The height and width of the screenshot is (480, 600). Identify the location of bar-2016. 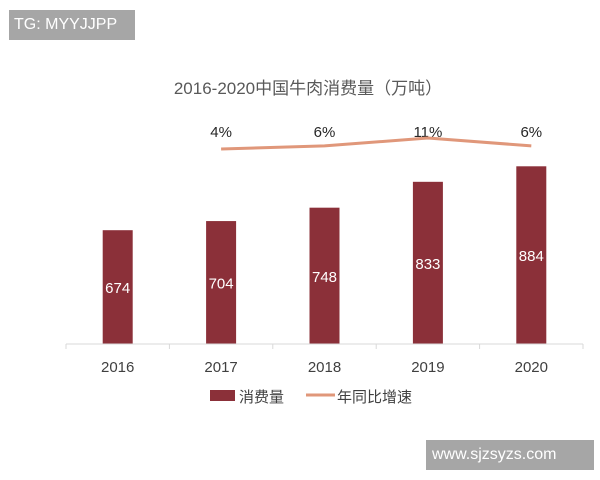
(117, 287).